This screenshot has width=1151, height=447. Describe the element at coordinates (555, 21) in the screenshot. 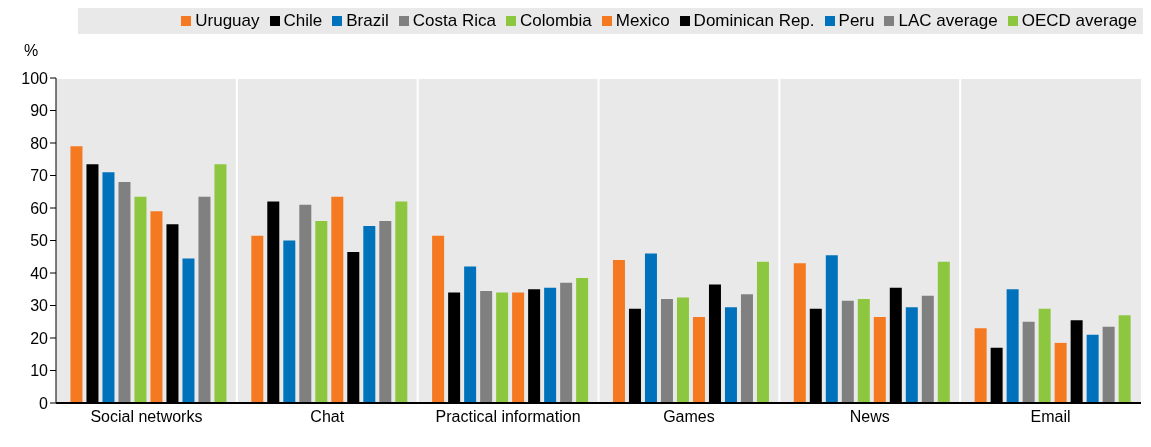

I see `legend-label: Colombia` at that location.